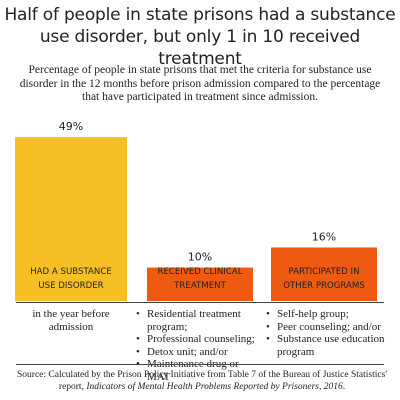 Image resolution: width=400 pixels, height=400 pixels. Describe the element at coordinates (328, 314) in the screenshot. I see `other-item: Self-help group;` at that location.